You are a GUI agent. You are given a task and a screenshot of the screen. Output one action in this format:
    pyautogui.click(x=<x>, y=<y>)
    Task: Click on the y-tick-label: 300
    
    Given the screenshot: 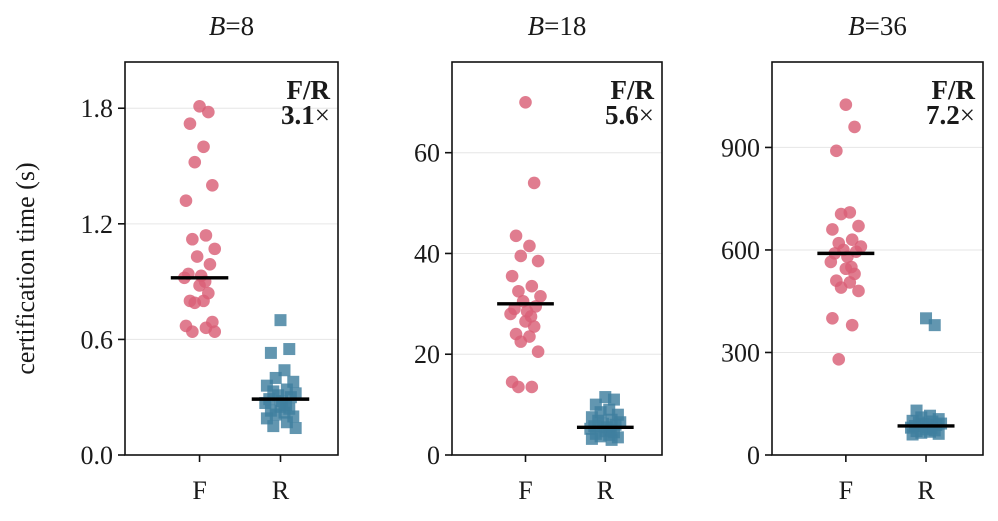 What is the action you would take?
    pyautogui.click(x=740, y=352)
    